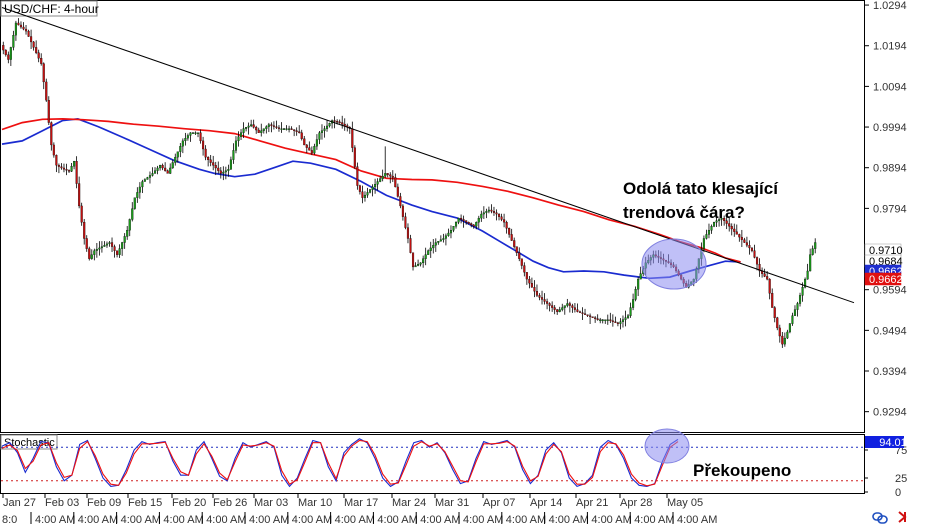  Describe the element at coordinates (703, 200) in the screenshot. I see `trend-question-annotation: Odolá tato klesající trendová čára?` at that location.